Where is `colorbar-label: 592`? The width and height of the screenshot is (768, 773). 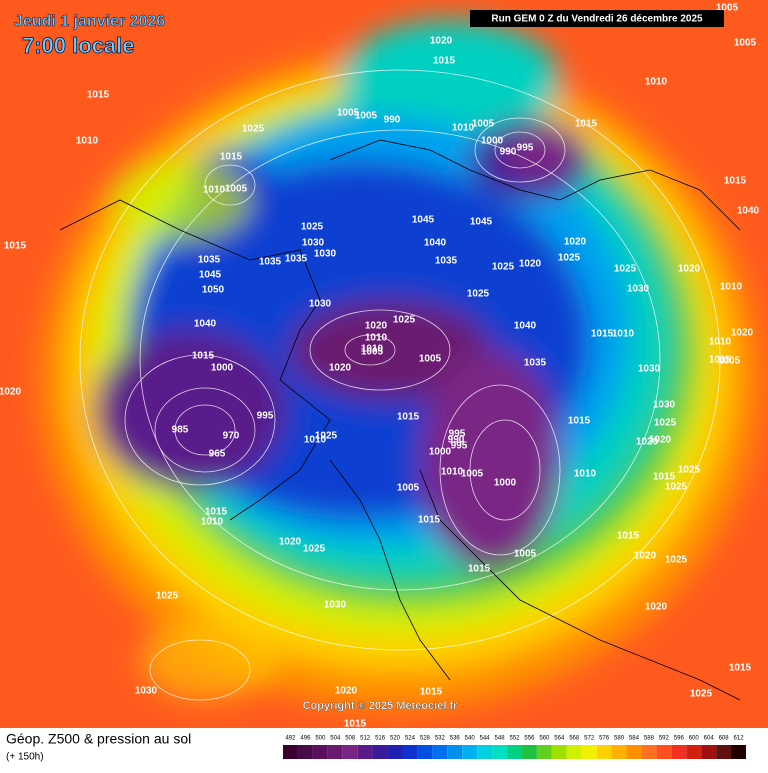
colorbar-label: 592 is located at coordinates (664, 739).